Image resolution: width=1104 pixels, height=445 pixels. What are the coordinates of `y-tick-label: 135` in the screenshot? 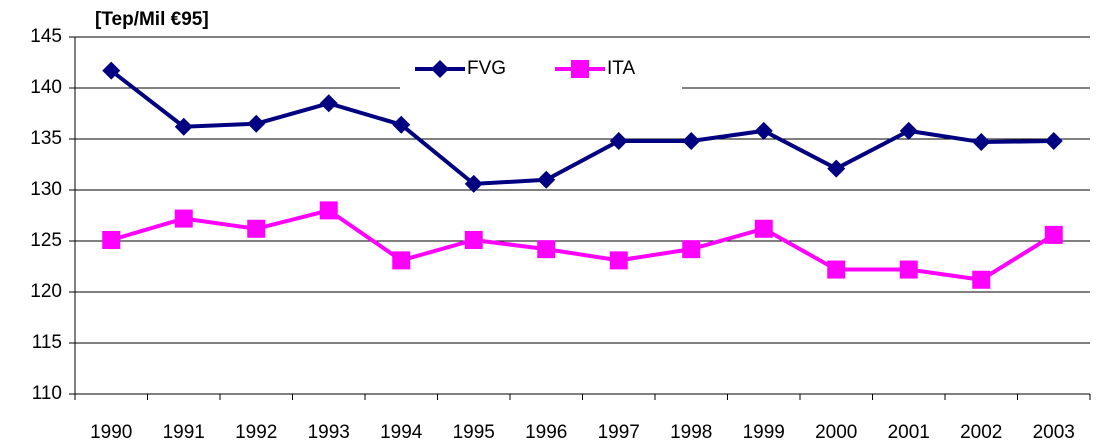 It's located at (46, 138).